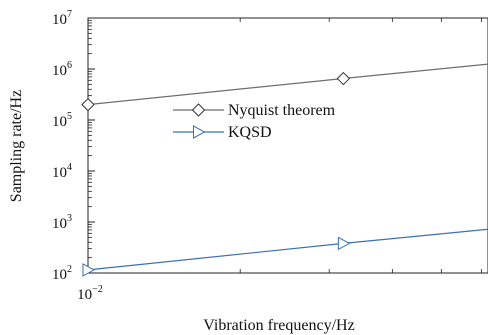  What do you see at coordinates (254, 121) in the screenshot?
I see `legend: Nyquist theorem KQSD` at bounding box center [254, 121].